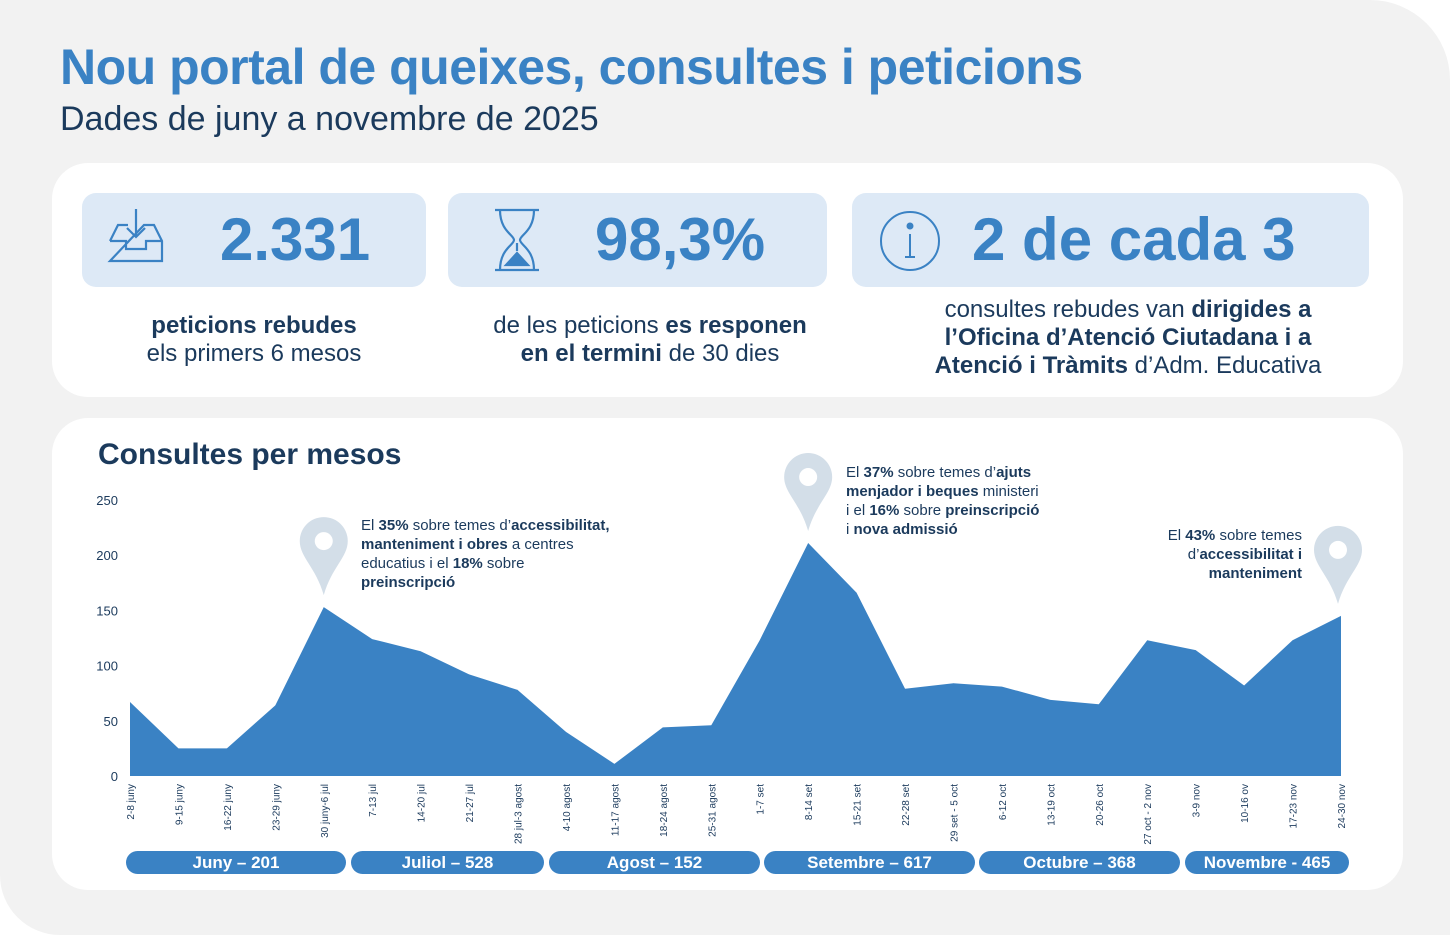 The width and height of the screenshot is (1450, 935). I want to click on bold-text: Atenció i Tràmits, so click(1031, 365).